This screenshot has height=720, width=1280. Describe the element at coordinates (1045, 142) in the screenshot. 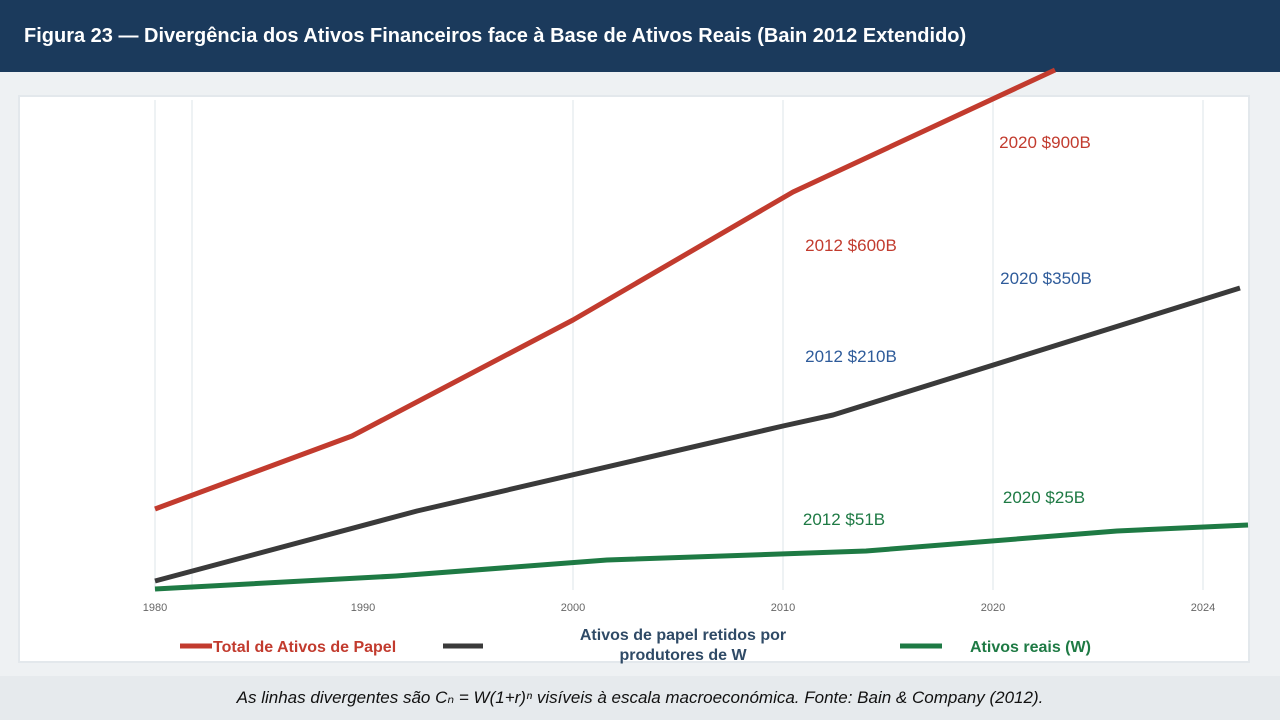

I see `data-label: 2020 $900B` at that location.